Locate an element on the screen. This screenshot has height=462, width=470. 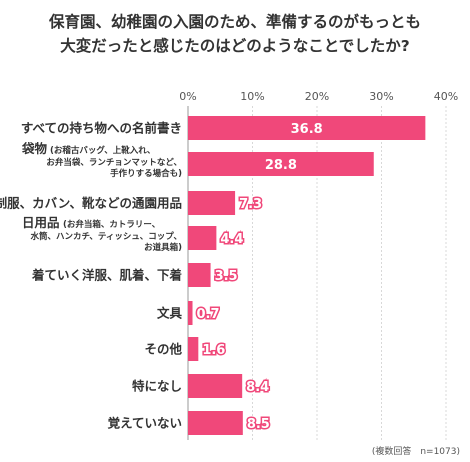
value-label: 28.8 is located at coordinates (281, 165).